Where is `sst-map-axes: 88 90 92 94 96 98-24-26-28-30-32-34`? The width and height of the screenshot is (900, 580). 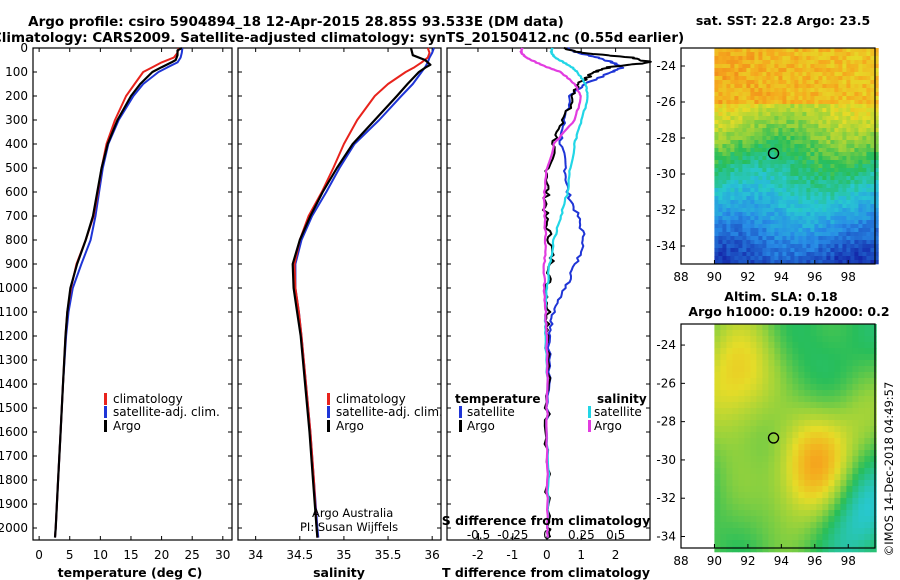
sst-map-axes: 88 90 92 94 96 98-24-26-28-30-32-34 is located at coordinates (755, 171).